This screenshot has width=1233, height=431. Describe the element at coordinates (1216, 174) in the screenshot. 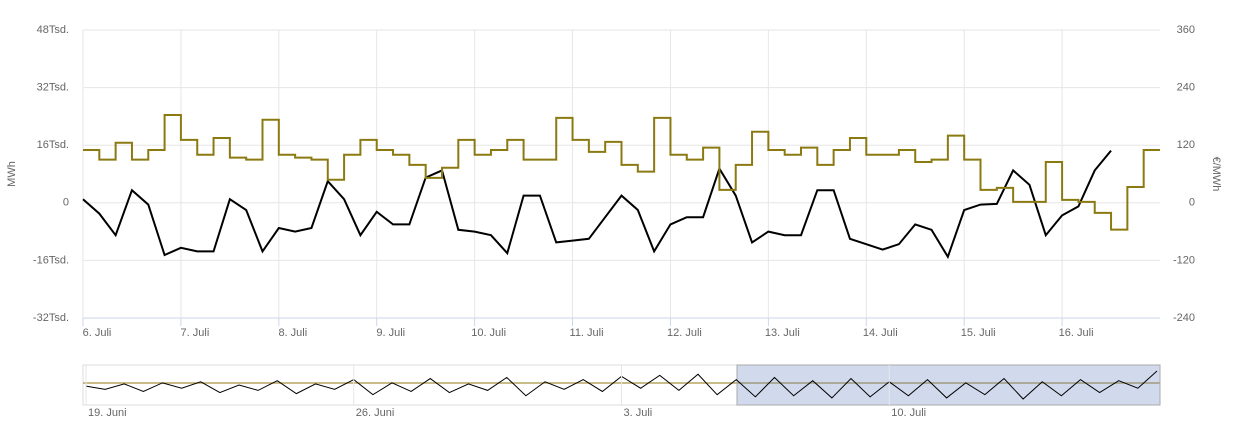

I see `y2-axis-title: €/MWh` at that location.